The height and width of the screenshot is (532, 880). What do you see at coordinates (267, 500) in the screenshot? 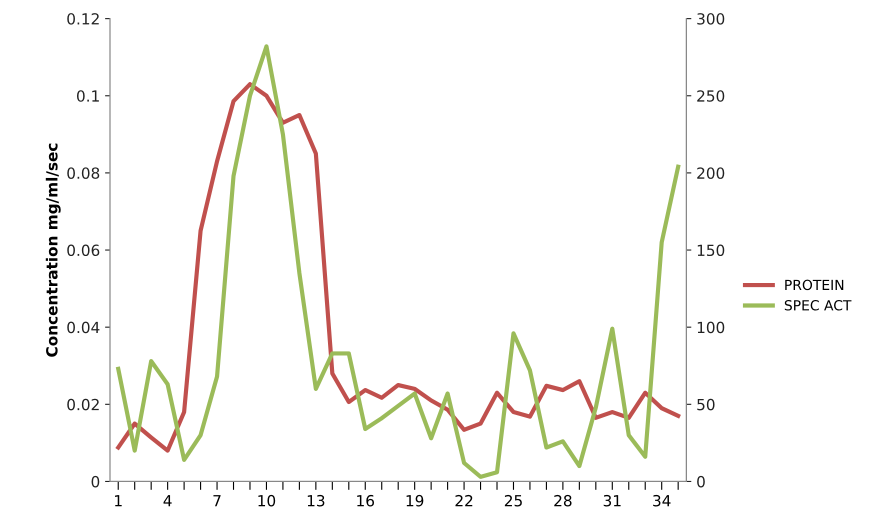
I see `x-tick-label: 10` at bounding box center [267, 500].